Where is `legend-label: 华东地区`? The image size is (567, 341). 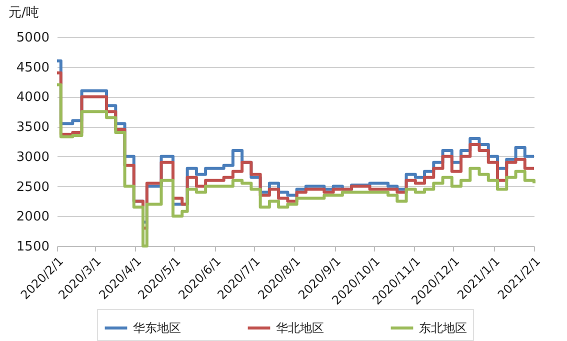 legend-label: 华东地区 is located at coordinates (157, 328).